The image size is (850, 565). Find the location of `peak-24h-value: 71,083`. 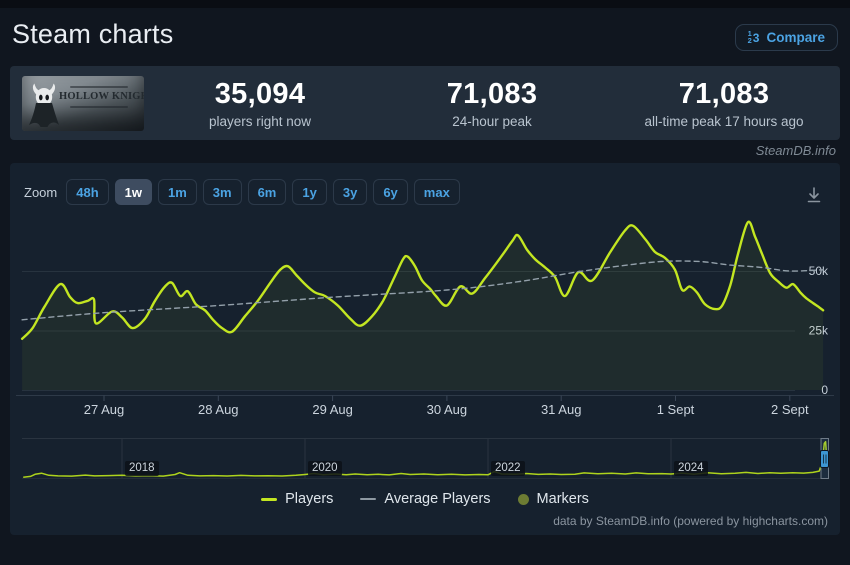

peak-24h-value: 71,083 is located at coordinates (492, 93).